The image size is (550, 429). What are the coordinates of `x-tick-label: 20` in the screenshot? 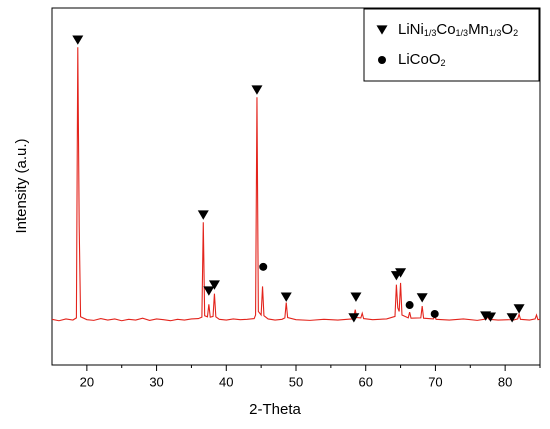 It's located at (87, 381).